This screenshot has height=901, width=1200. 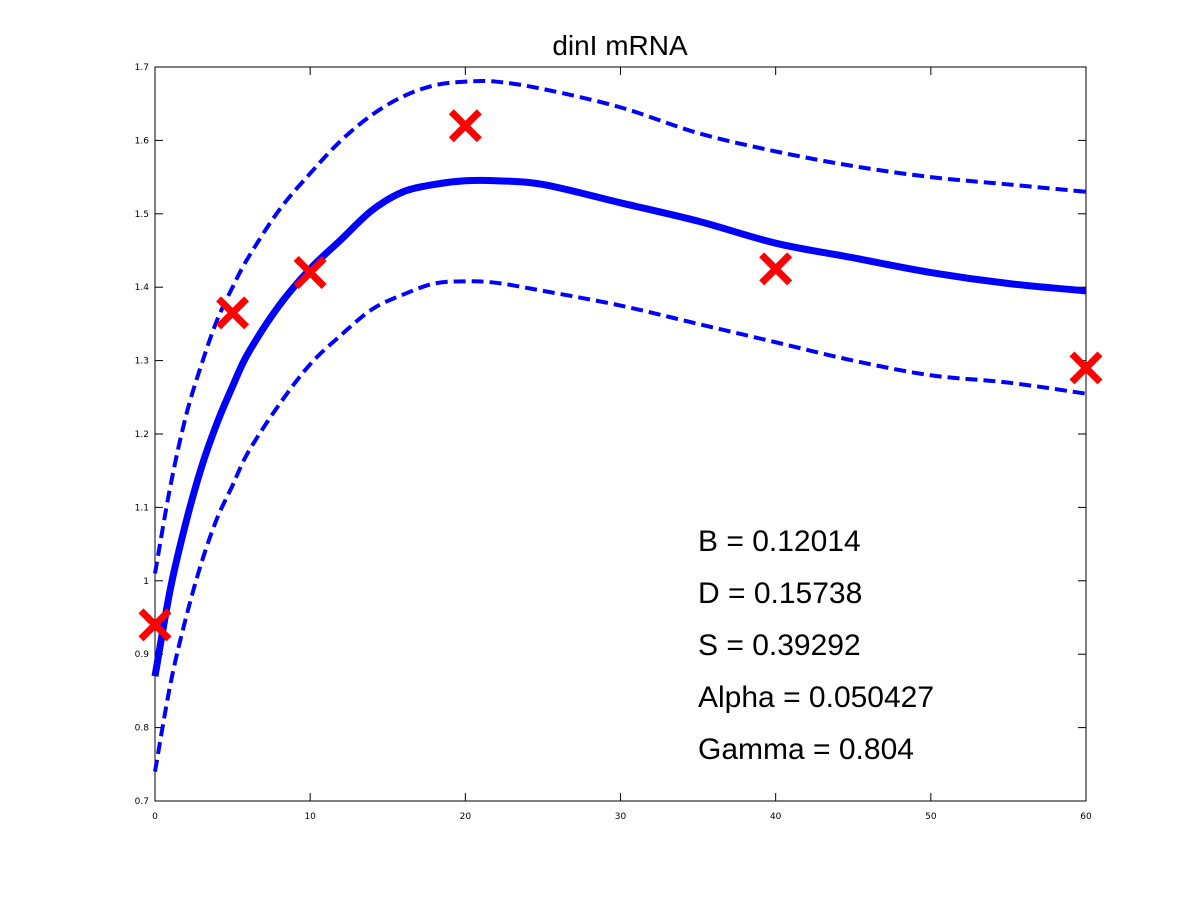 I want to click on x-tick-labels: 0 10 20 30 40 50 60, so click(x=622, y=817).